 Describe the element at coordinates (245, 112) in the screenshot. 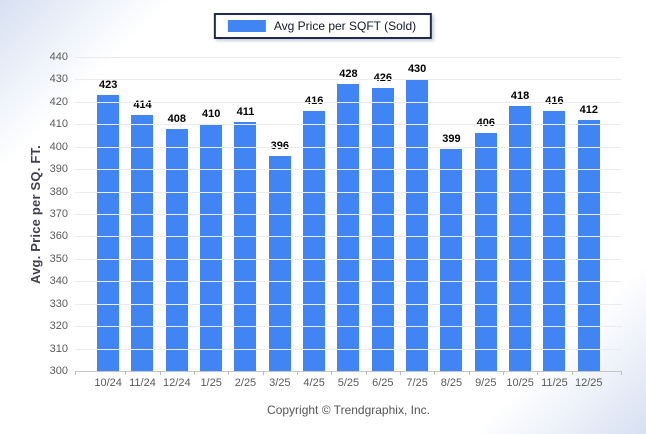

I see `bar-value-label: 411` at that location.